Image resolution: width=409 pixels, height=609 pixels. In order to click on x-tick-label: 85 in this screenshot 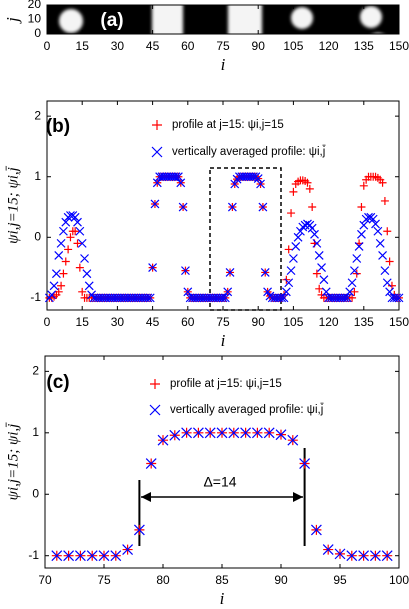, I will do `click(222, 580)`.